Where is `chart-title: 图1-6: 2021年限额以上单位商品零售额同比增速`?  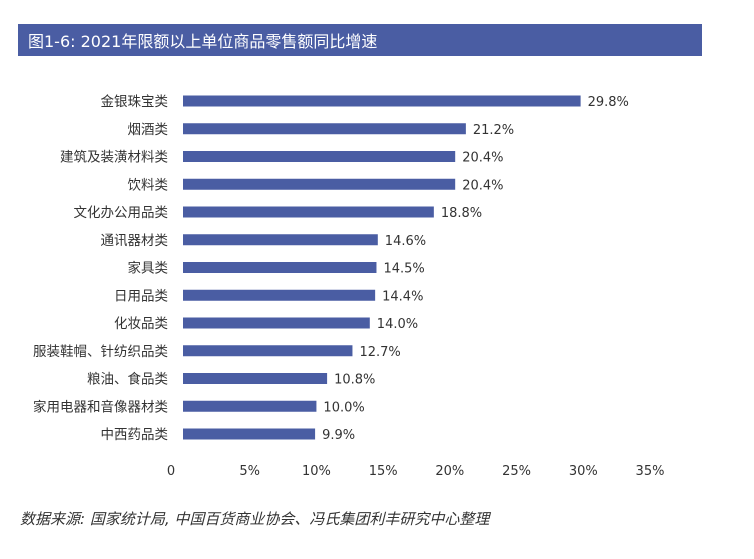
chart-title: 图1-6: 2021年限额以上单位商品零售额同比增速 is located at coordinates (203, 41).